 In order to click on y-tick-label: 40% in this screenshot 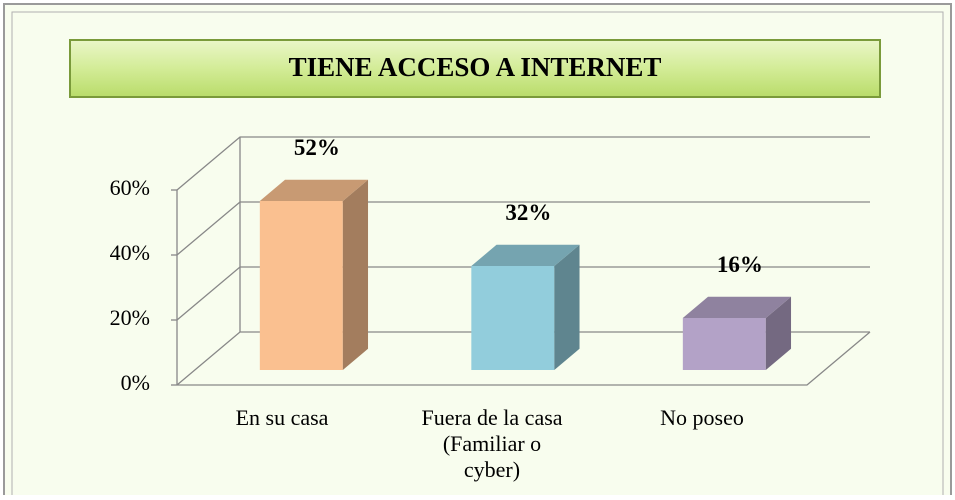, I will do `click(130, 252)`.